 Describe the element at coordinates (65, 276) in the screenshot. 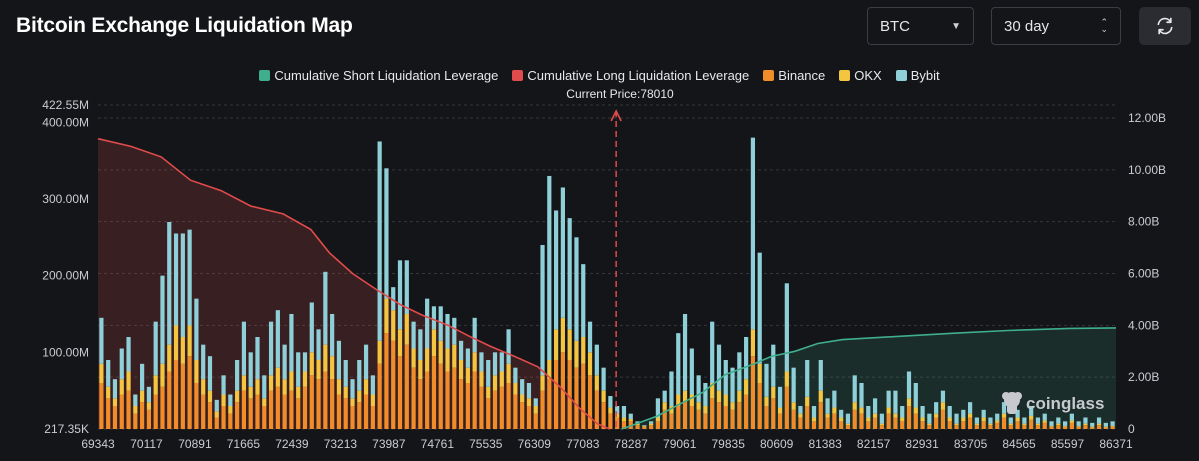

I see `y-left-tick-label: 200.00M` at that location.